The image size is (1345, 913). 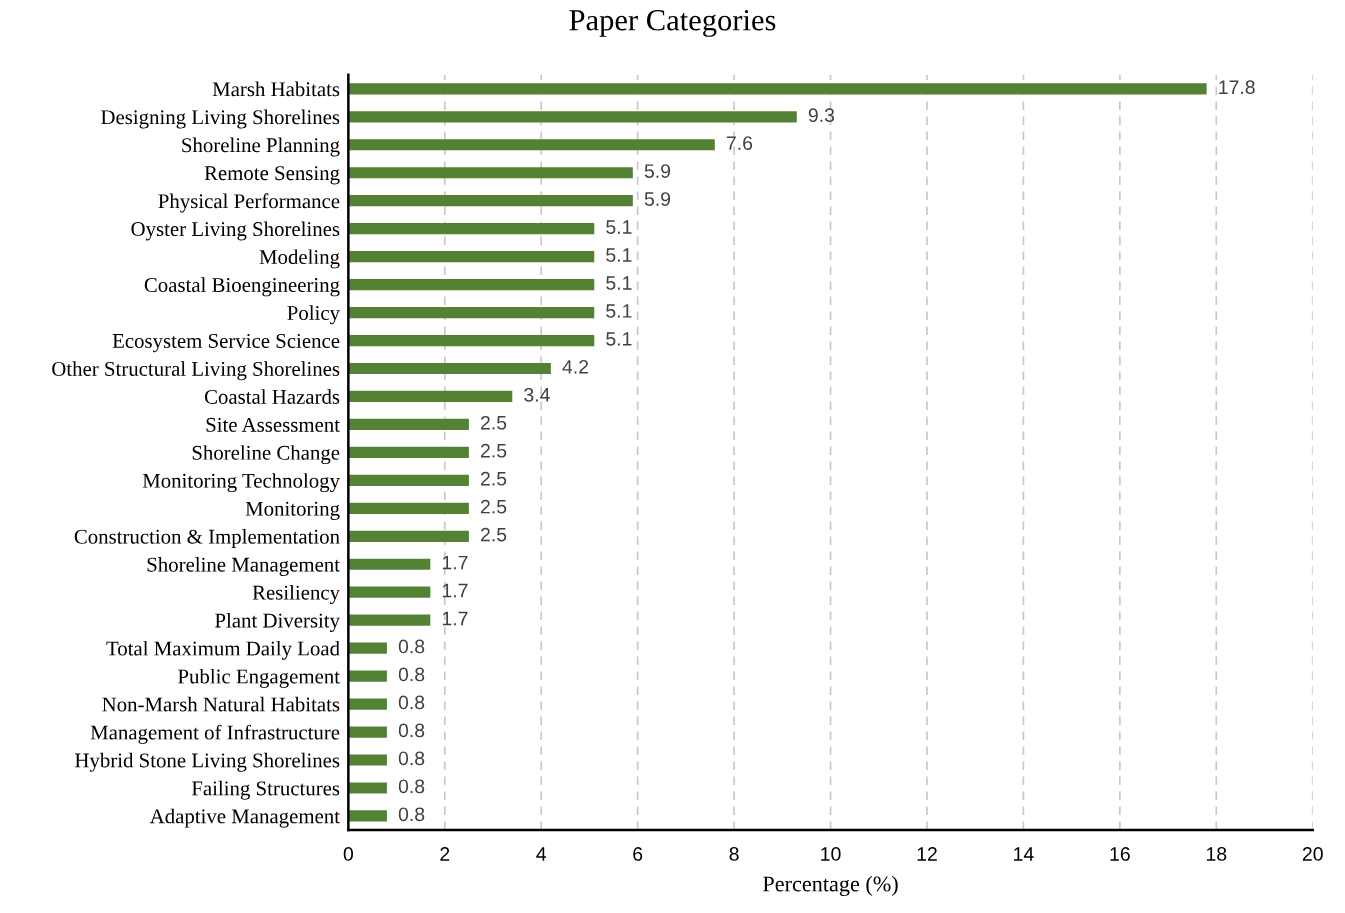 I want to click on y-tick-label: Shoreline Change, so click(x=266, y=455).